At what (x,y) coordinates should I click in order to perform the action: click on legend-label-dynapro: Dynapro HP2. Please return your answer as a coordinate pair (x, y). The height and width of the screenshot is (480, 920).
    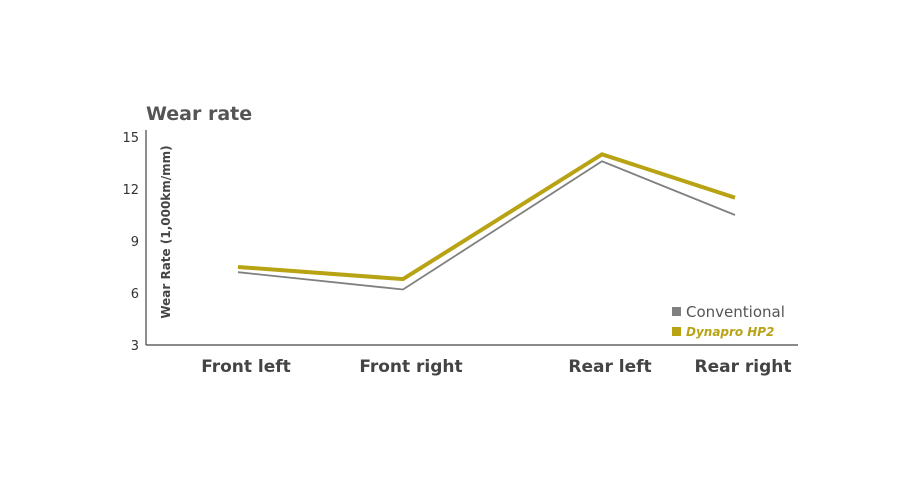
    Looking at the image, I should click on (730, 332).